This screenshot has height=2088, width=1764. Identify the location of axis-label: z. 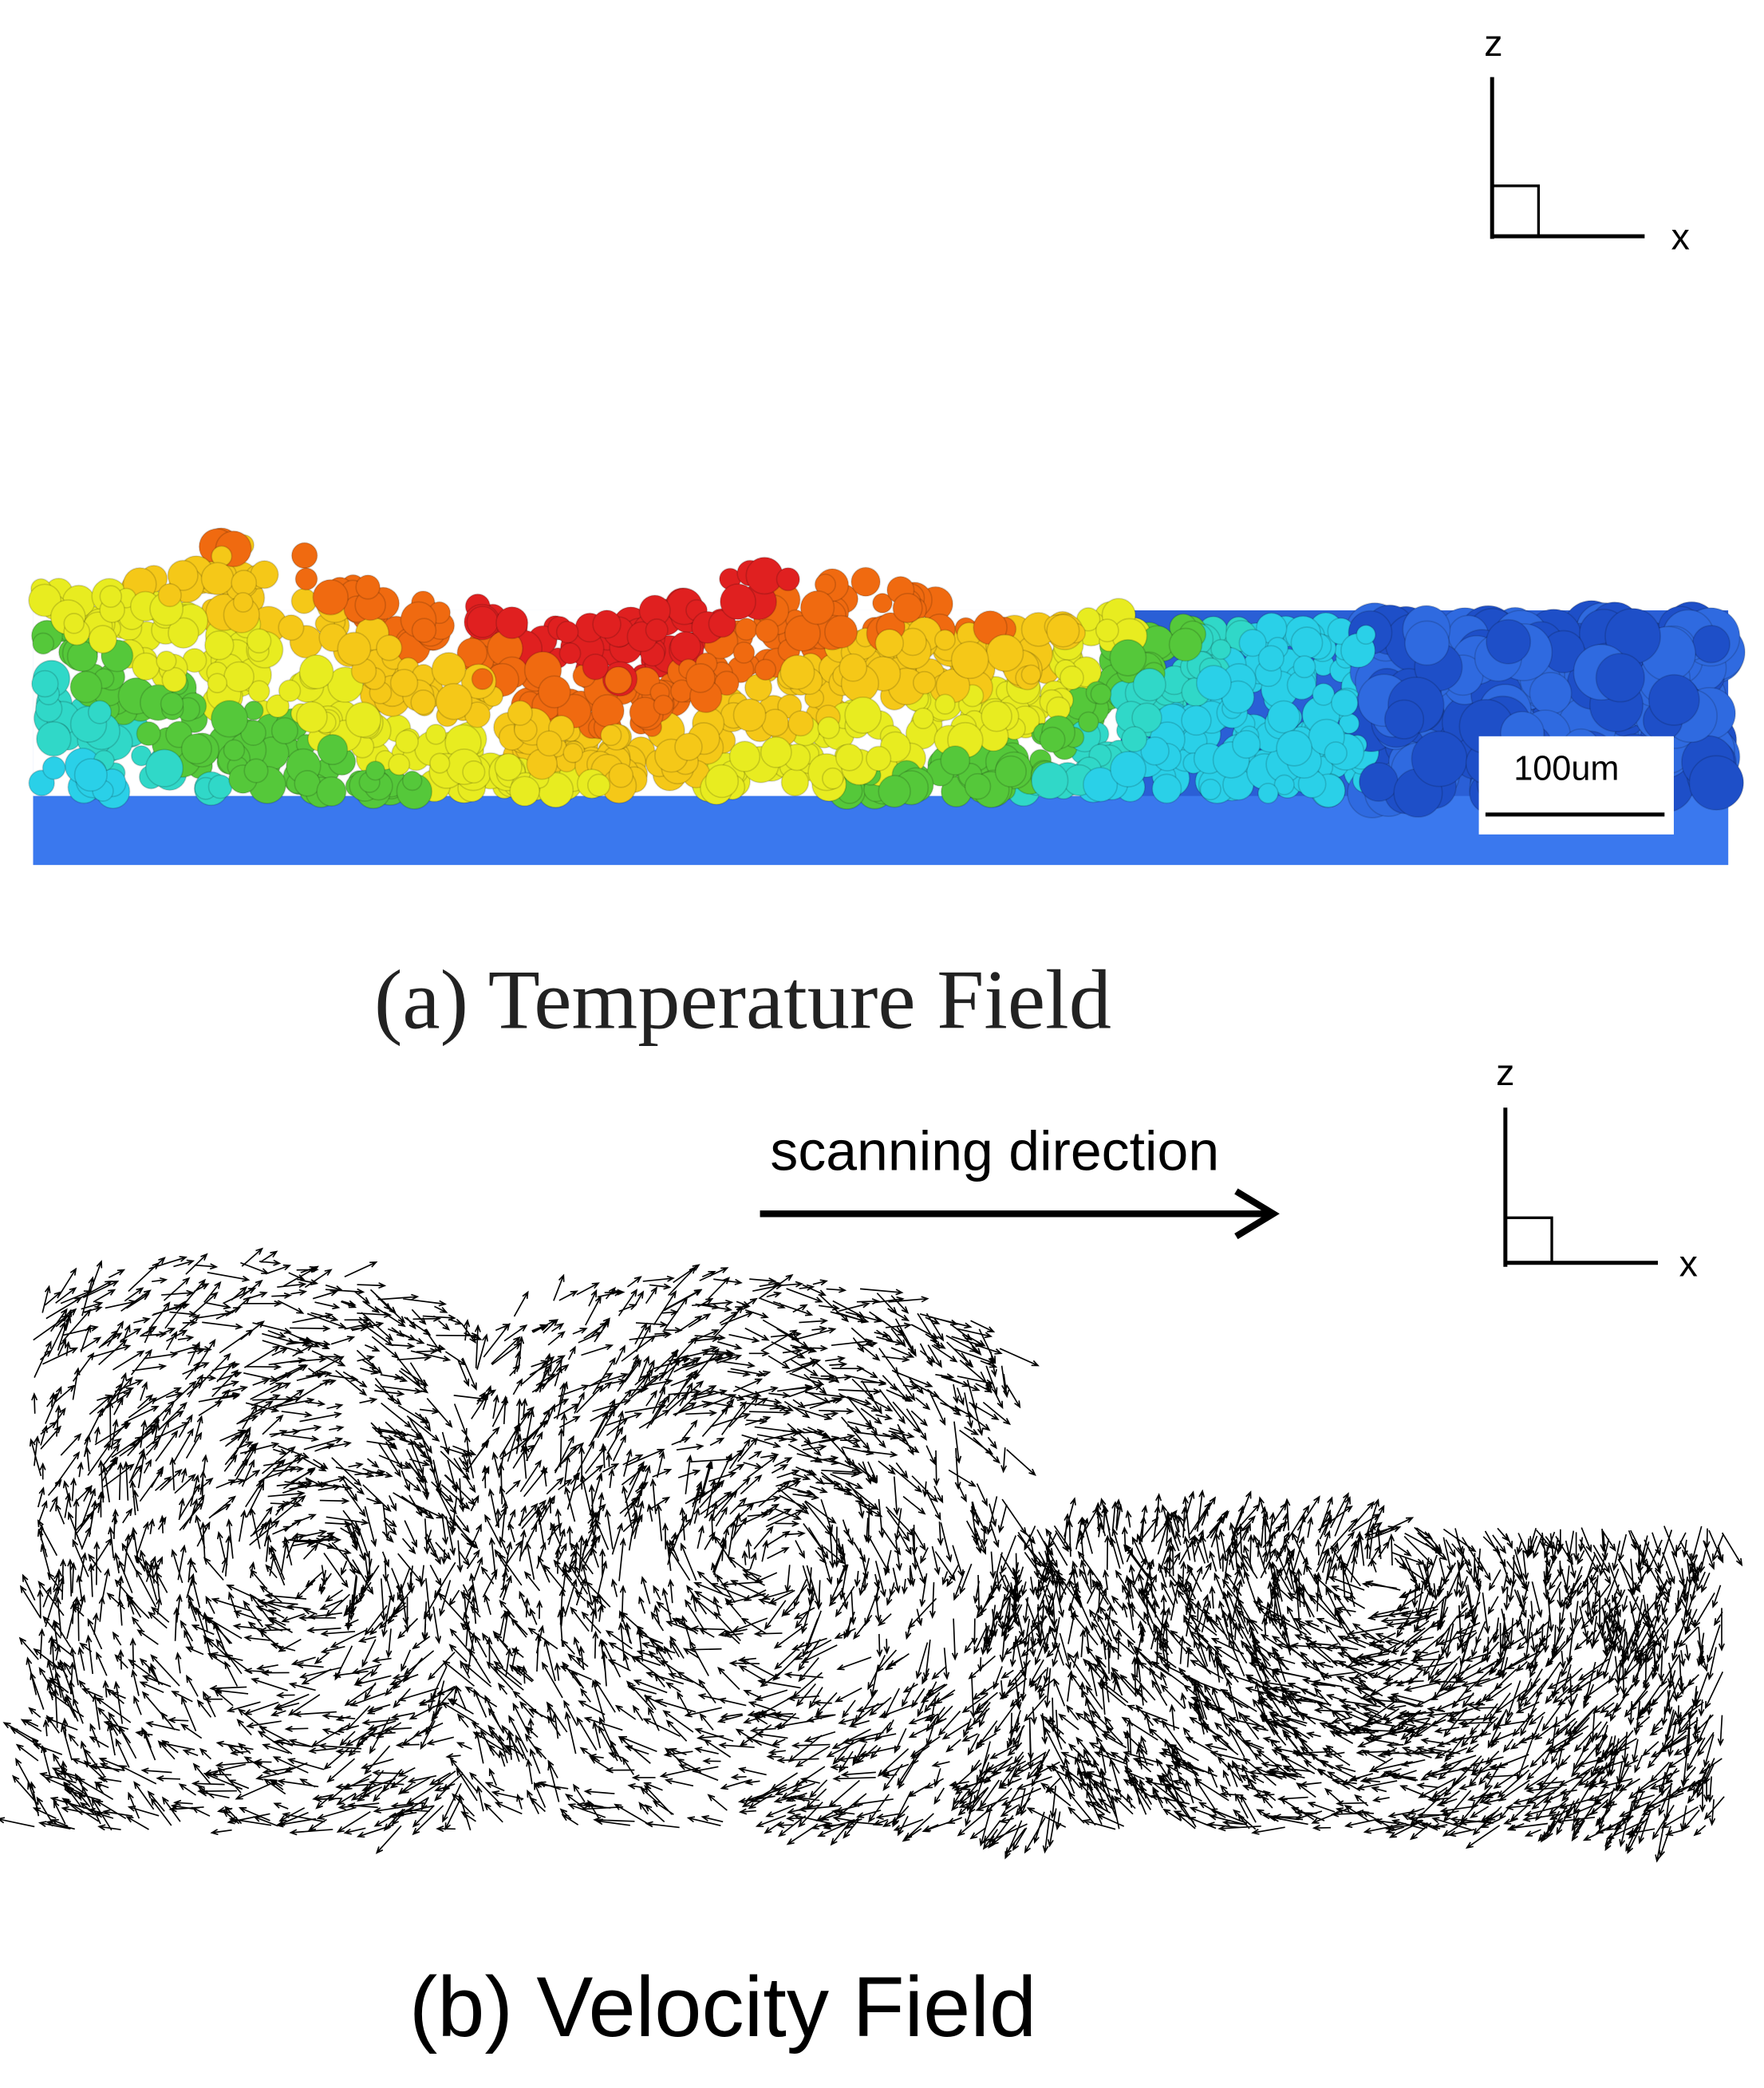
(1493, 43).